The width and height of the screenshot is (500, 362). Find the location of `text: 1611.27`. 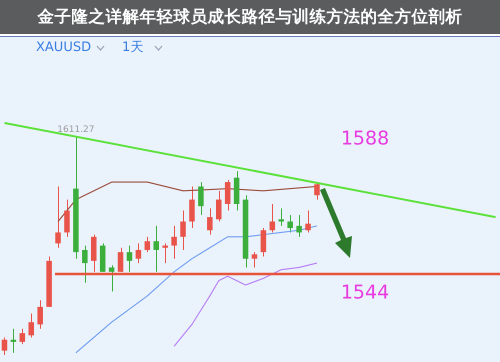

text: 1611.27 is located at coordinates (75, 129).